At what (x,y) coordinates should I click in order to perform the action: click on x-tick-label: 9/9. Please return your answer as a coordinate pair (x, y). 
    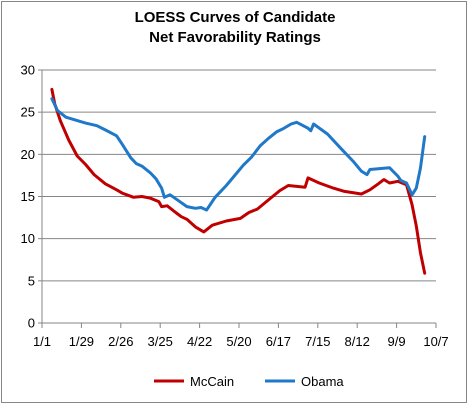
    Looking at the image, I should click on (397, 341).